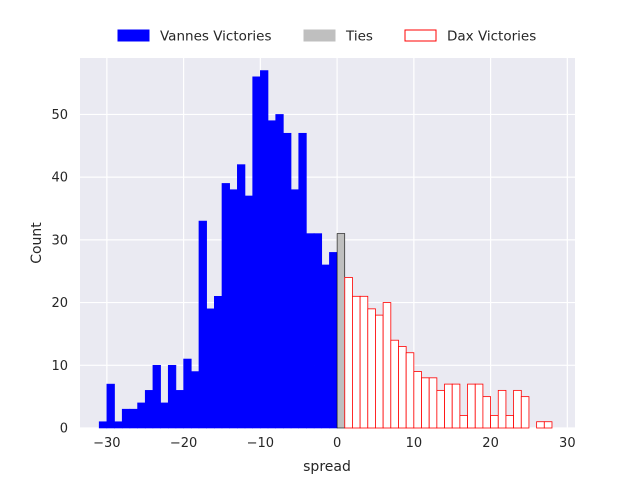 This screenshot has width=640, height=480. Describe the element at coordinates (59, 272) in the screenshot. I see `y-axis-ticks: 0 10 20 30 40 50` at that location.